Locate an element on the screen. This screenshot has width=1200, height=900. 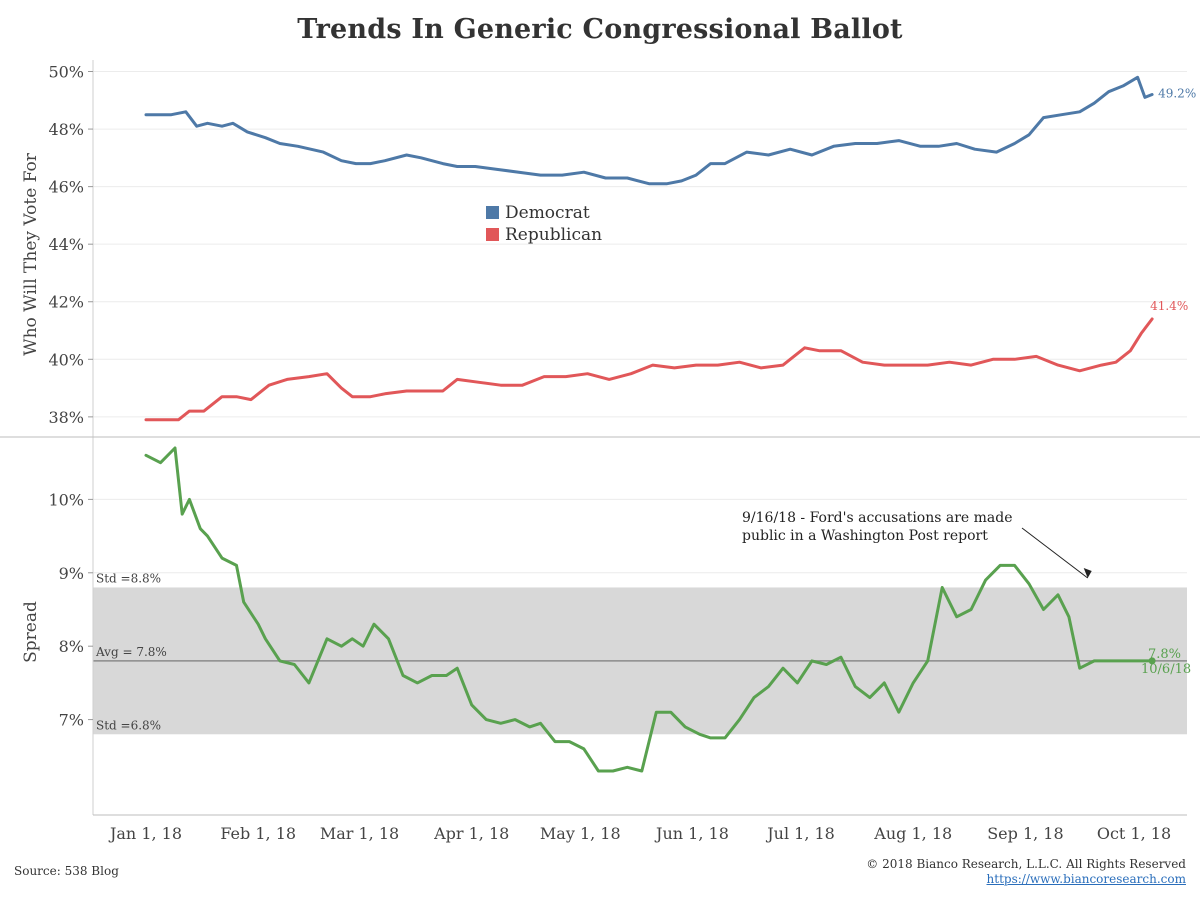
x-tick-label: Mar 1, 18 is located at coordinates (359, 833).